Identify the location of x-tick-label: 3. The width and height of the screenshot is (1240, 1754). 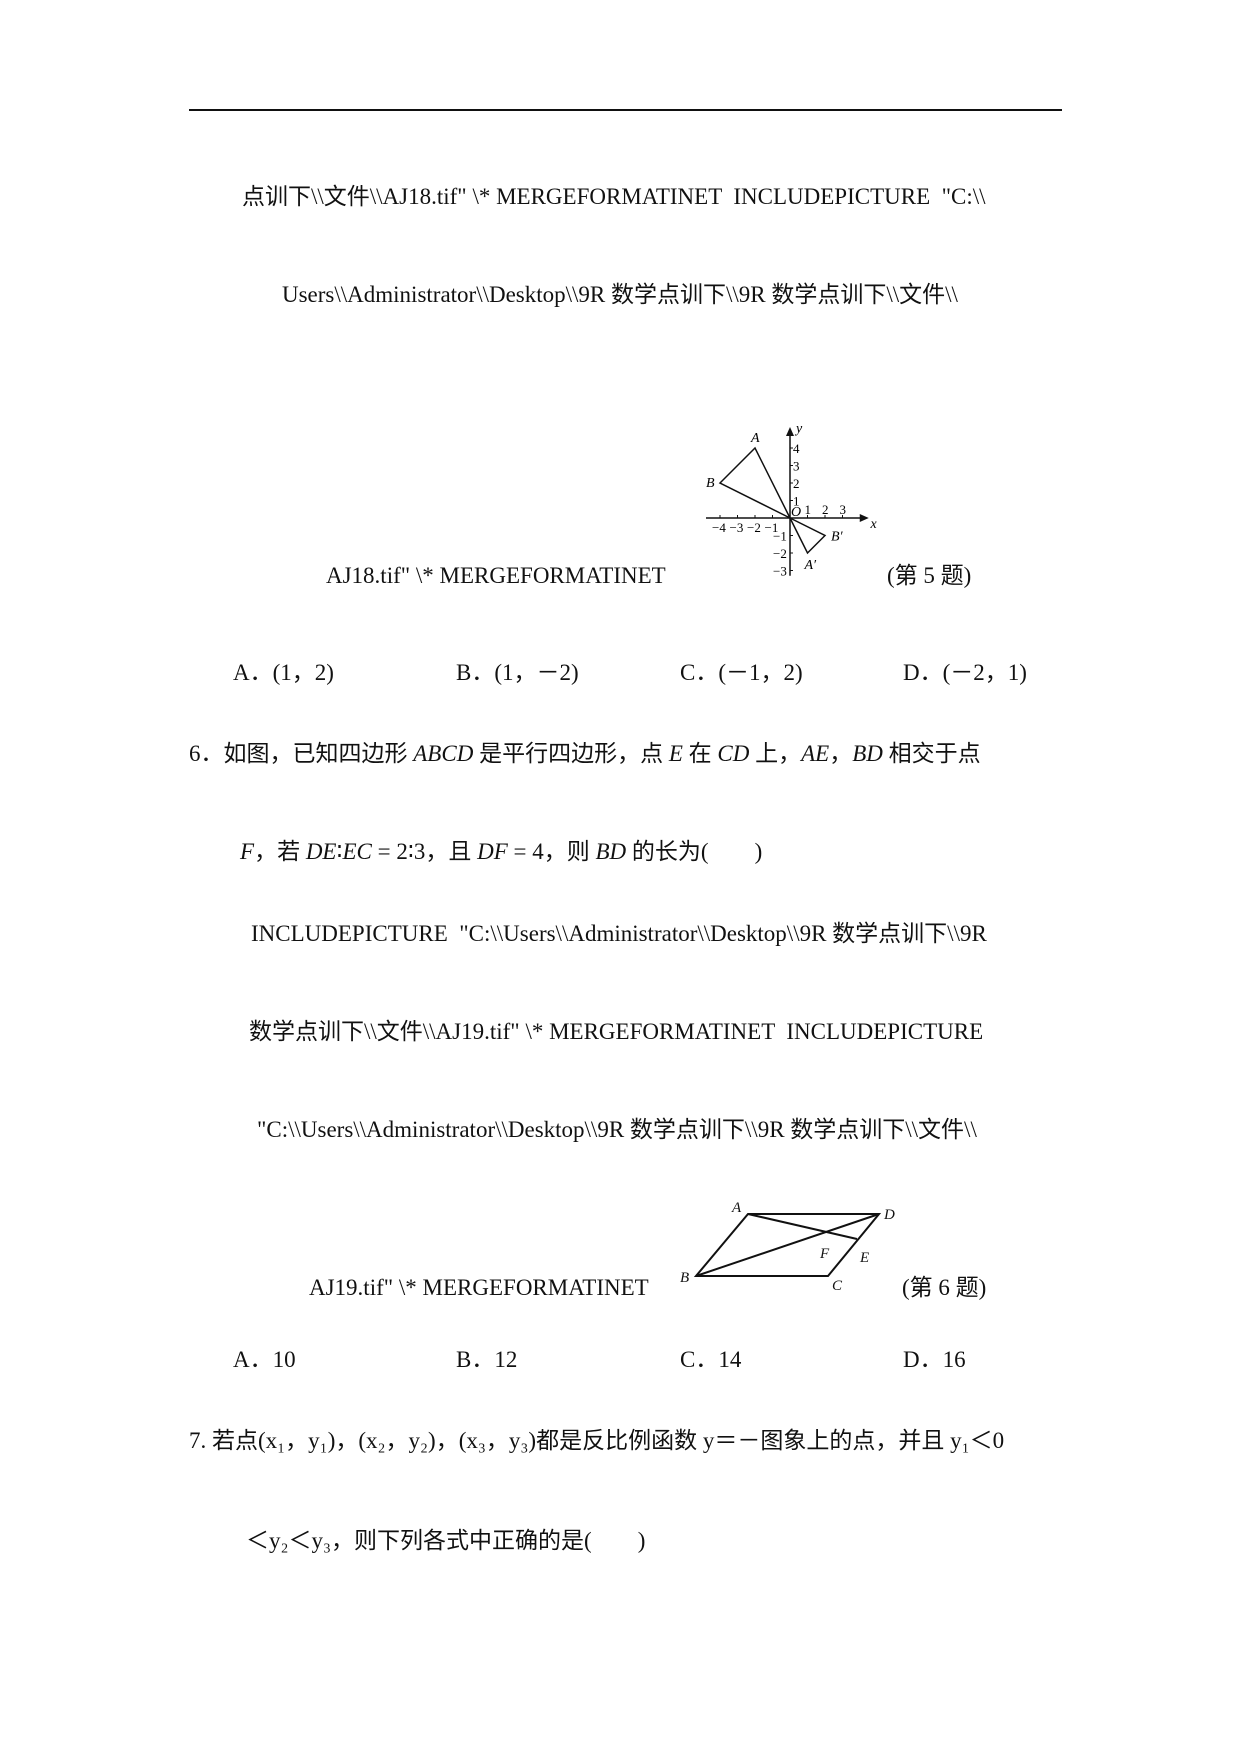
(843, 509).